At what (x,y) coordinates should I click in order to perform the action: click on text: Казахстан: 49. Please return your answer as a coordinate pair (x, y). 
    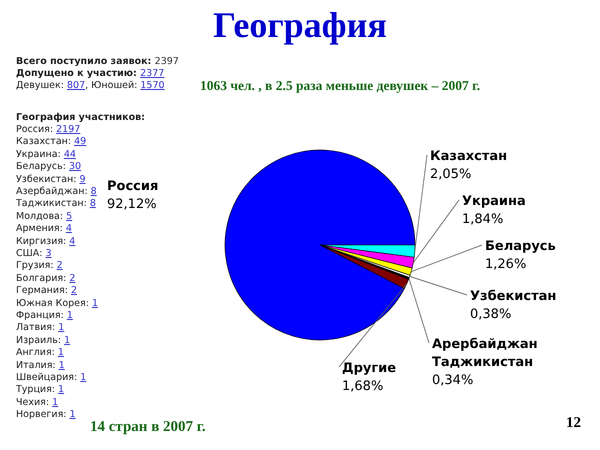
    Looking at the image, I should click on (51, 142).